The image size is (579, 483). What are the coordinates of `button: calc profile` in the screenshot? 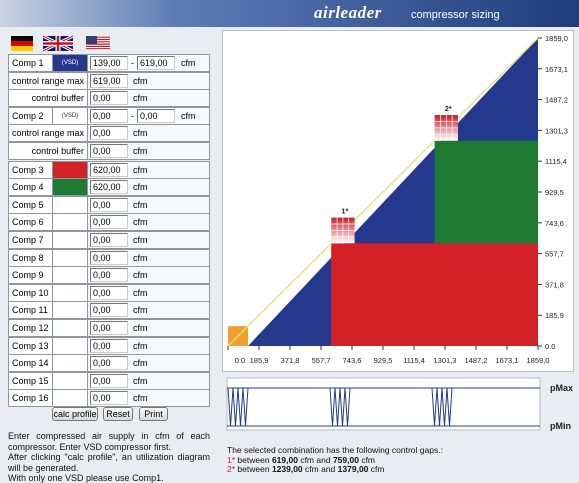 It's located at (75, 414).